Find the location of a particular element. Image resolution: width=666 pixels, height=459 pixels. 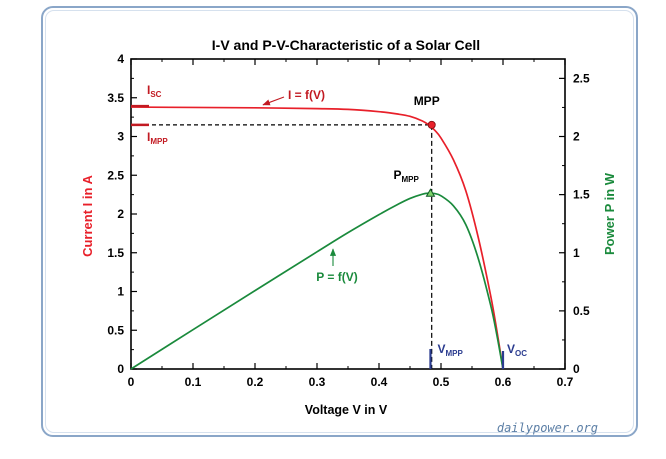

y-left-tick-label: 1 is located at coordinates (120, 292).